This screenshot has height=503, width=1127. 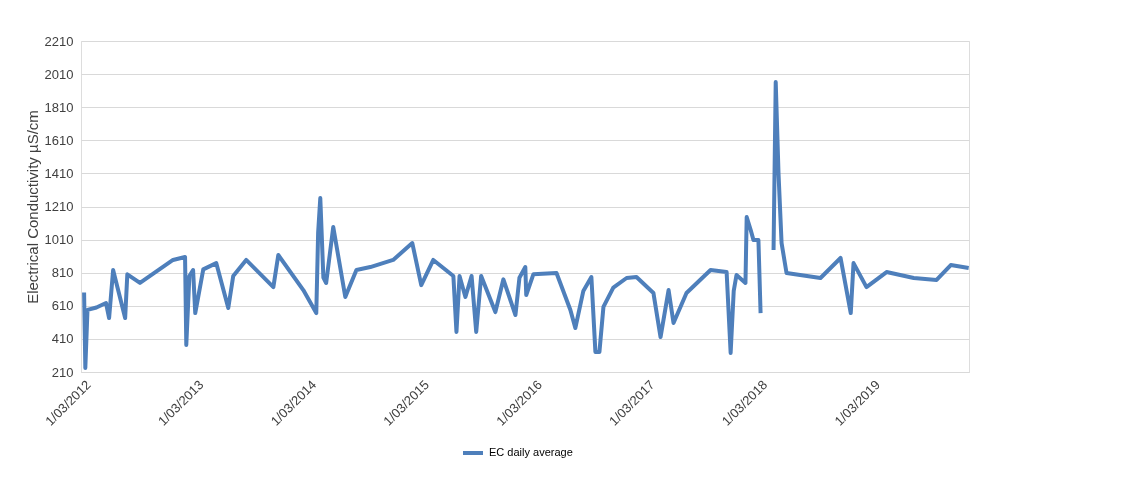 I want to click on y-tick-label: 1610, so click(x=59, y=140).